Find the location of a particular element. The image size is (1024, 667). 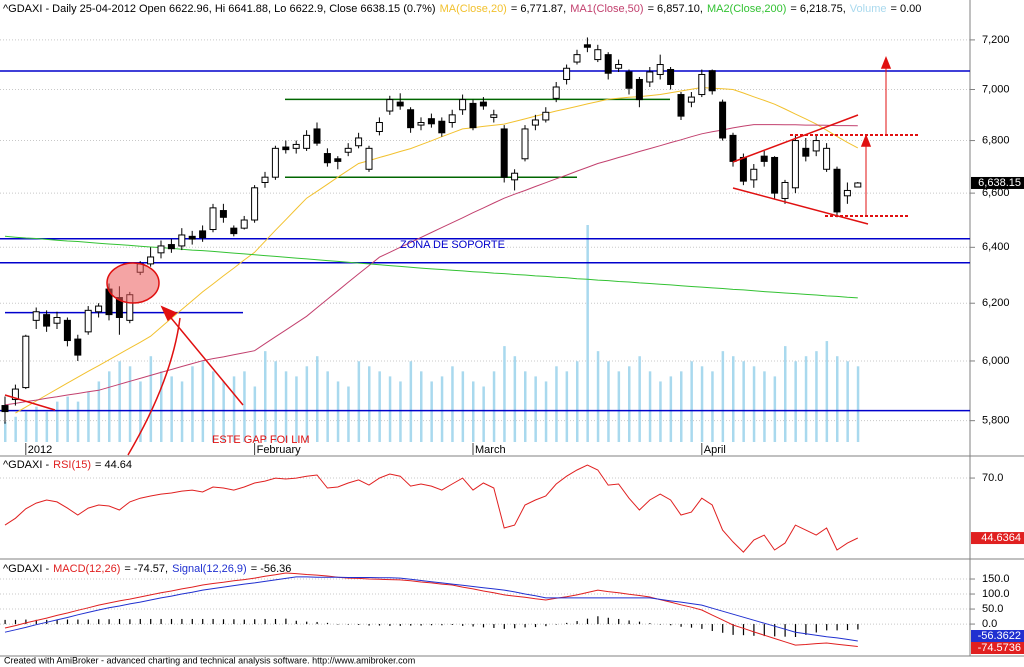

header-part: MACD(12,26) is located at coordinates (86, 569).